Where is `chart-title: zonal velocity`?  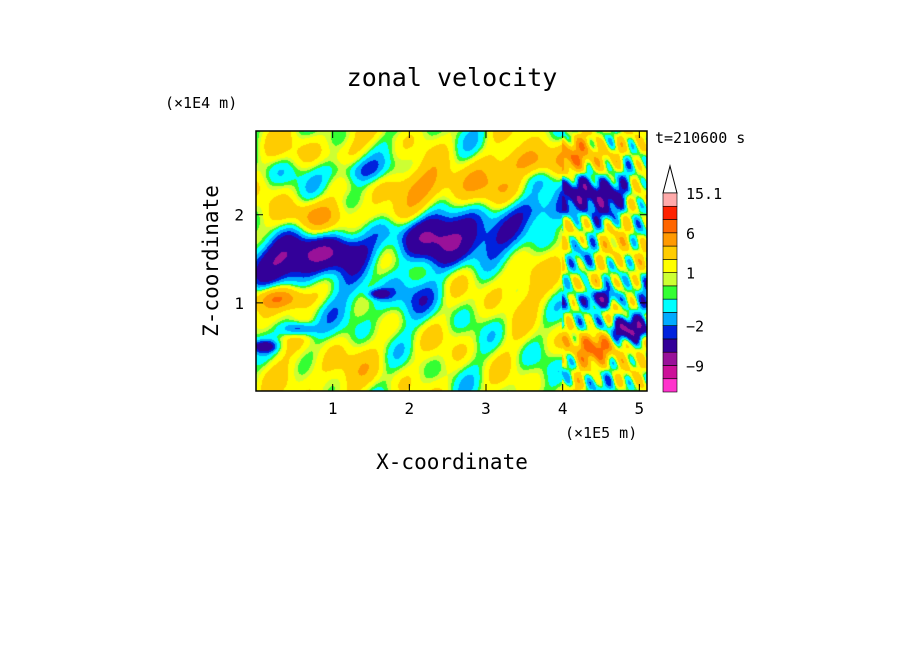
chart-title: zonal velocity is located at coordinates (452, 77).